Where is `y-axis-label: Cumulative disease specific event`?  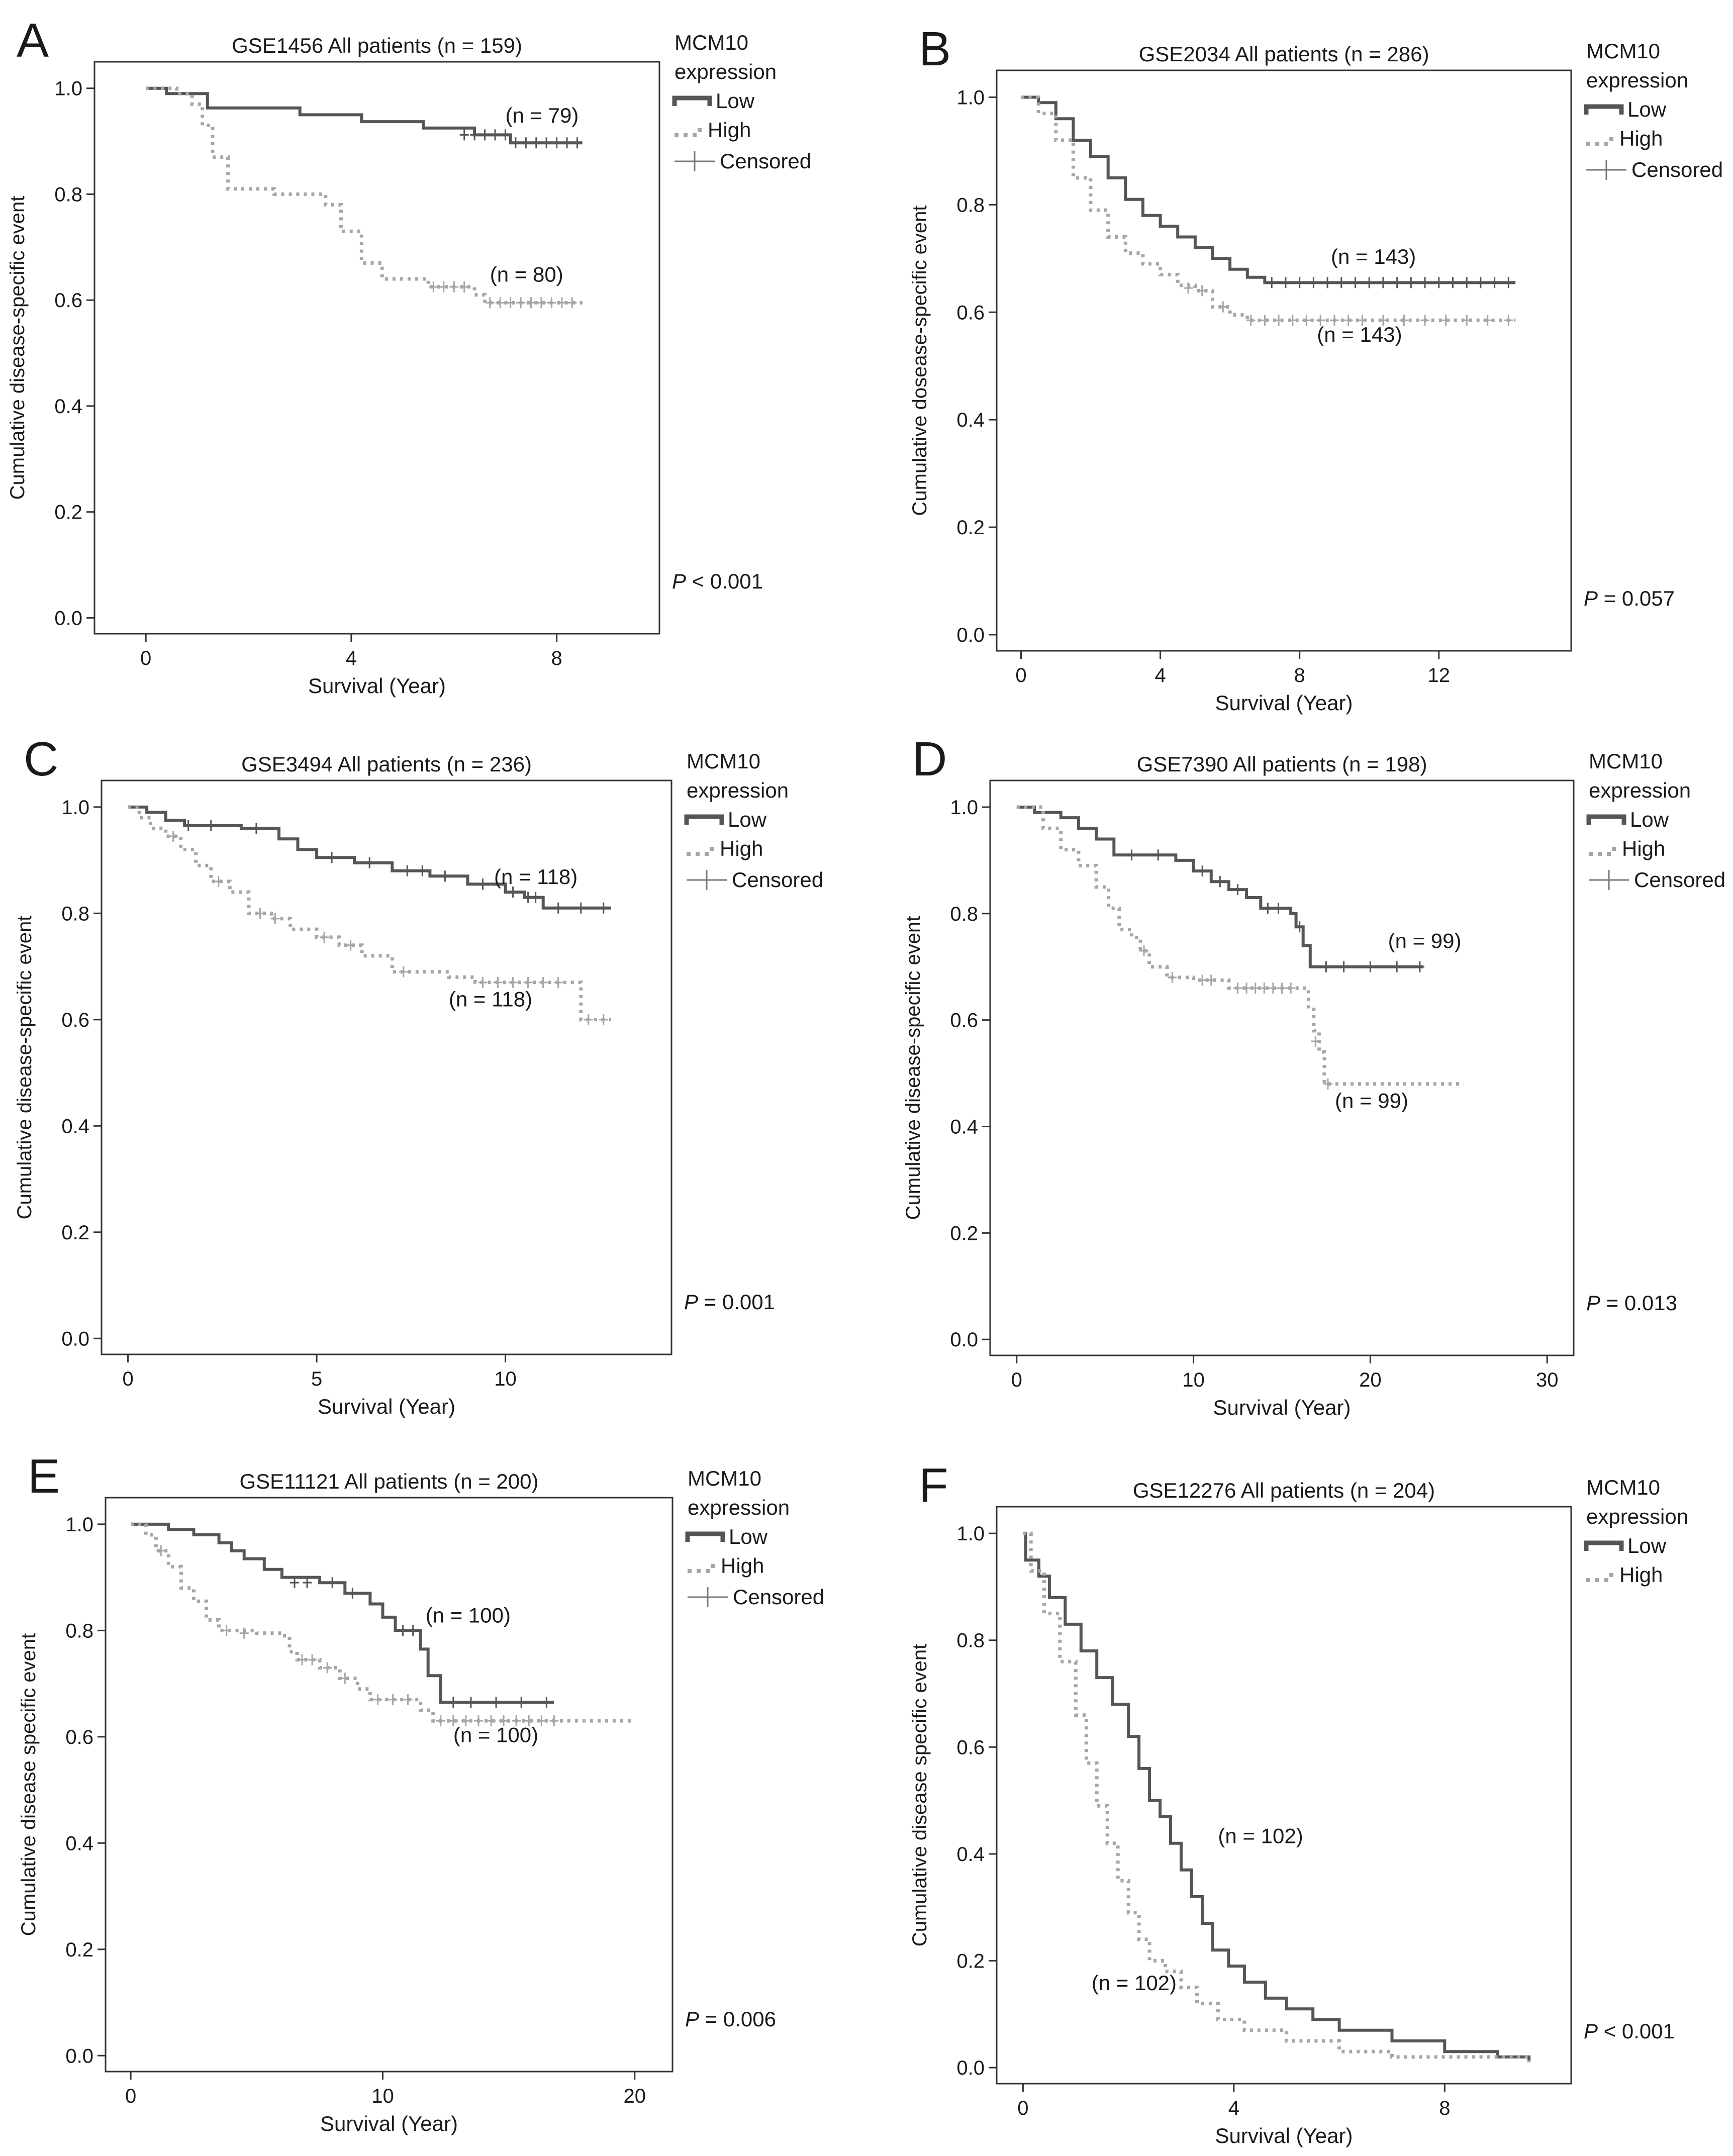
y-axis-label: Cumulative disease specific event is located at coordinates (920, 1795).